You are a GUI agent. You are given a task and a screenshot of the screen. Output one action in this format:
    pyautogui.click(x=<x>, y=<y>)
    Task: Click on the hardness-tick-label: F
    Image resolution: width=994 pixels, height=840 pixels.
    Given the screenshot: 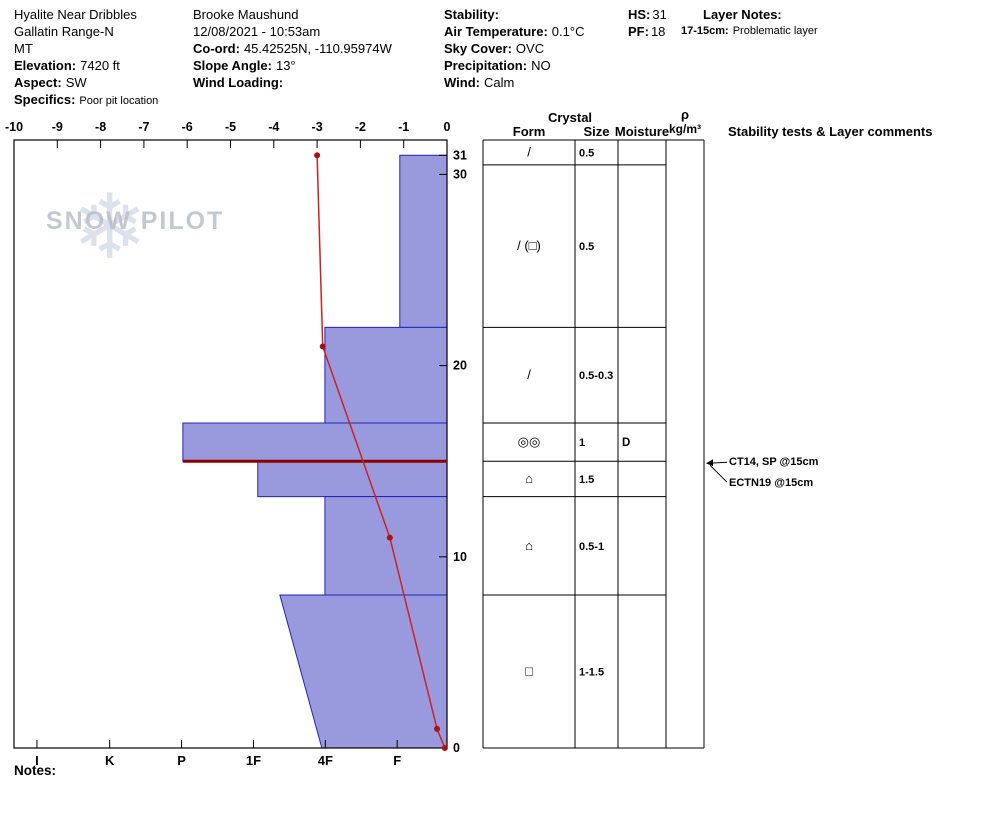 What is the action you would take?
    pyautogui.click(x=397, y=760)
    